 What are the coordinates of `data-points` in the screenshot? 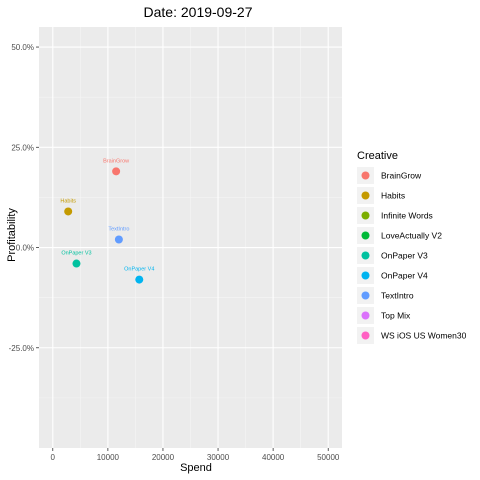 It's located at (104, 225).